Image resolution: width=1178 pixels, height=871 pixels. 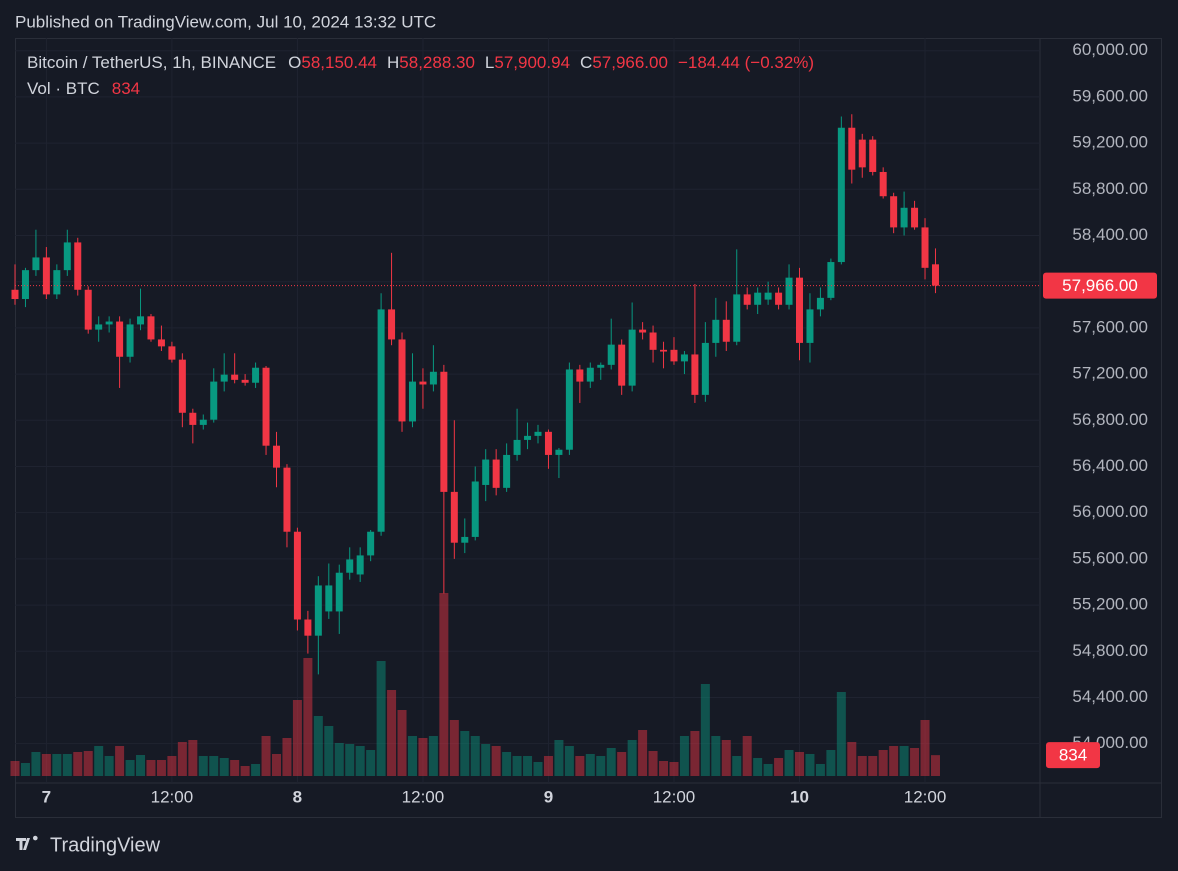 What do you see at coordinates (1110, 142) in the screenshot?
I see `y-tick-label: 59,200.00` at bounding box center [1110, 142].